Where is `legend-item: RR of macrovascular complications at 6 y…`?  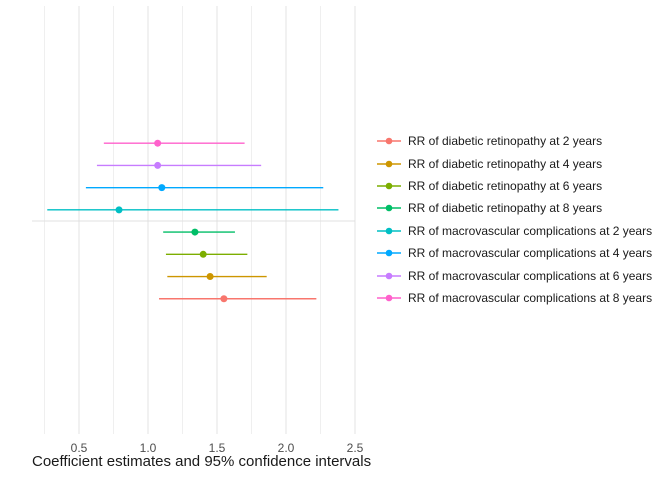 legend-item: RR of macrovascular complications at 6 y… is located at coordinates (514, 275).